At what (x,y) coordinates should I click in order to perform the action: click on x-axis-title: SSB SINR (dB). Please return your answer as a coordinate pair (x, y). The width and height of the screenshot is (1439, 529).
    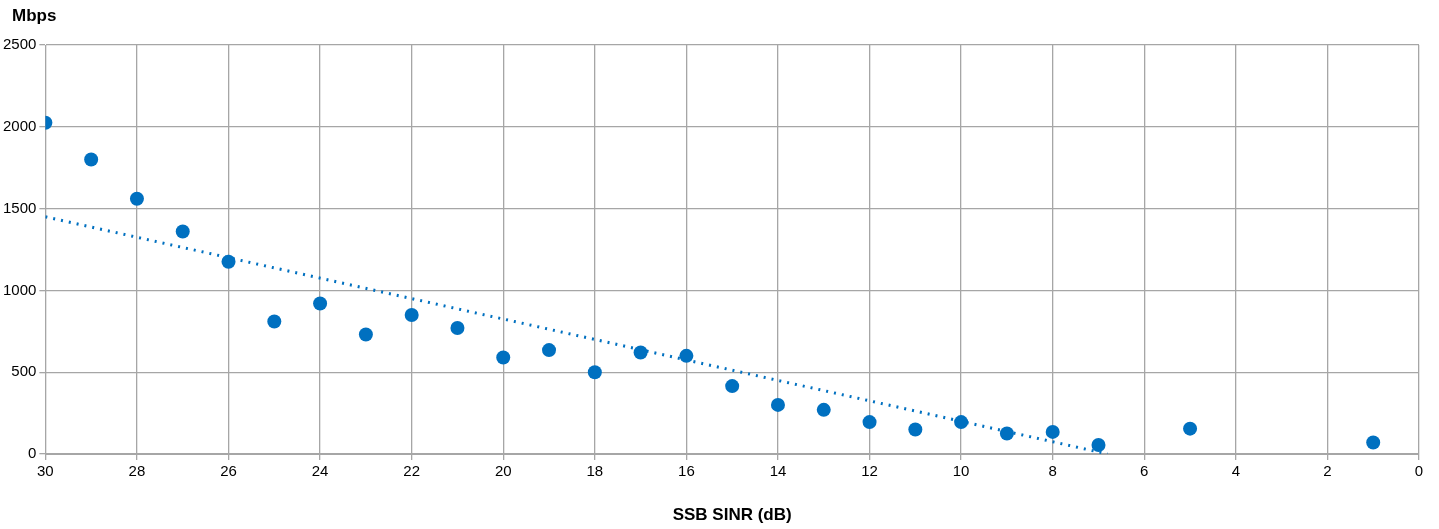
    Looking at the image, I should click on (732, 515).